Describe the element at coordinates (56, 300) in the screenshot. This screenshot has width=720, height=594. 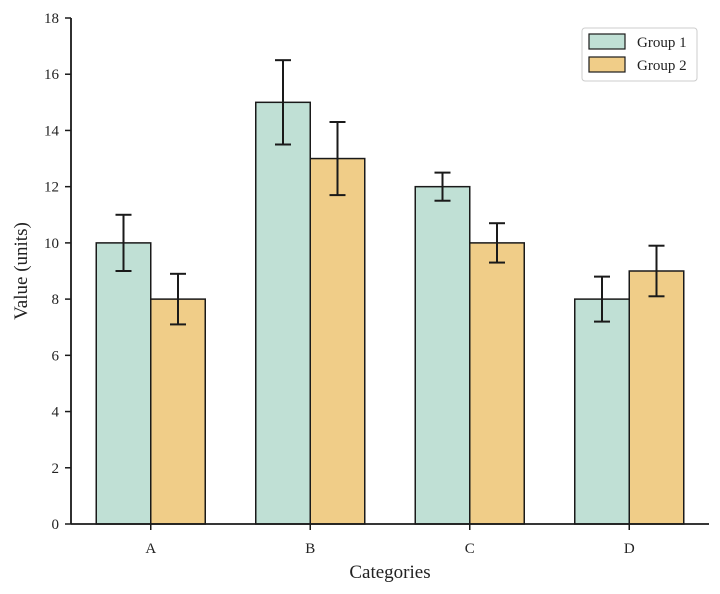
I see `y-tick-label-8: 8` at that location.